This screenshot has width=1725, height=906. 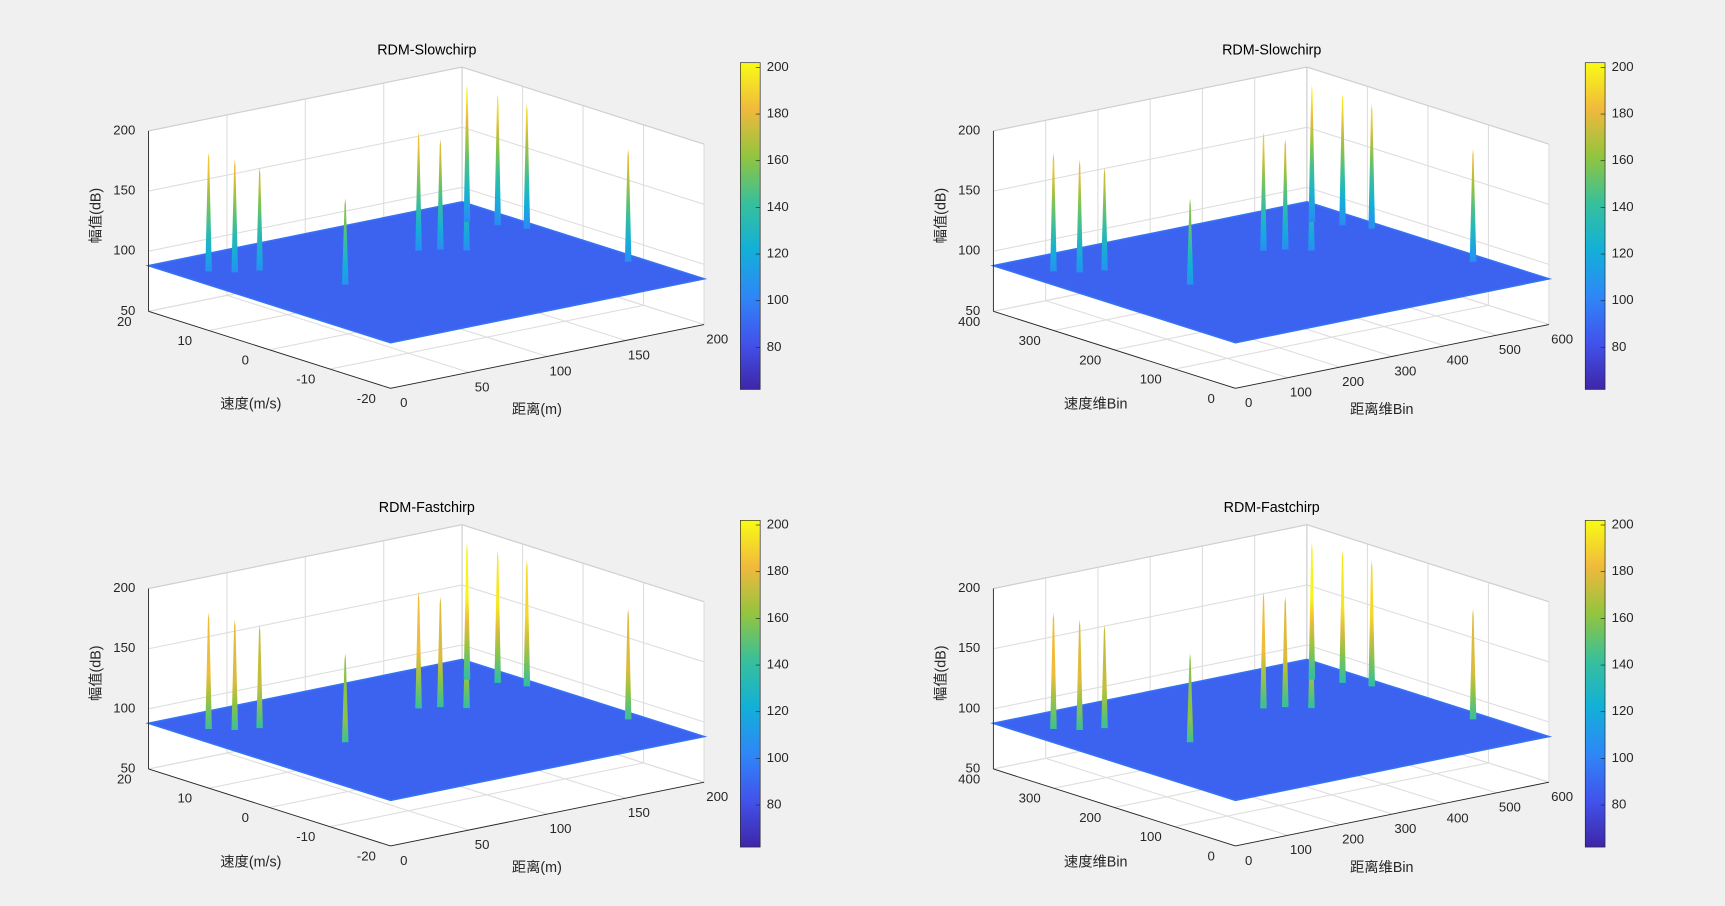 What do you see at coordinates (969, 778) in the screenshot?
I see `y-tick-label: 400` at bounding box center [969, 778].